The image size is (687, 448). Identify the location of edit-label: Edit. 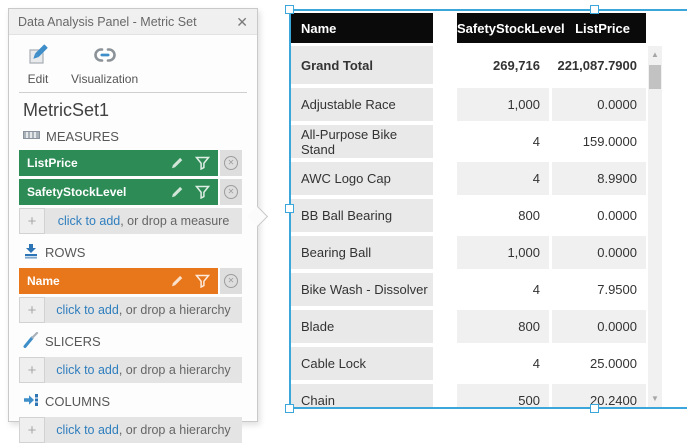
(38, 79).